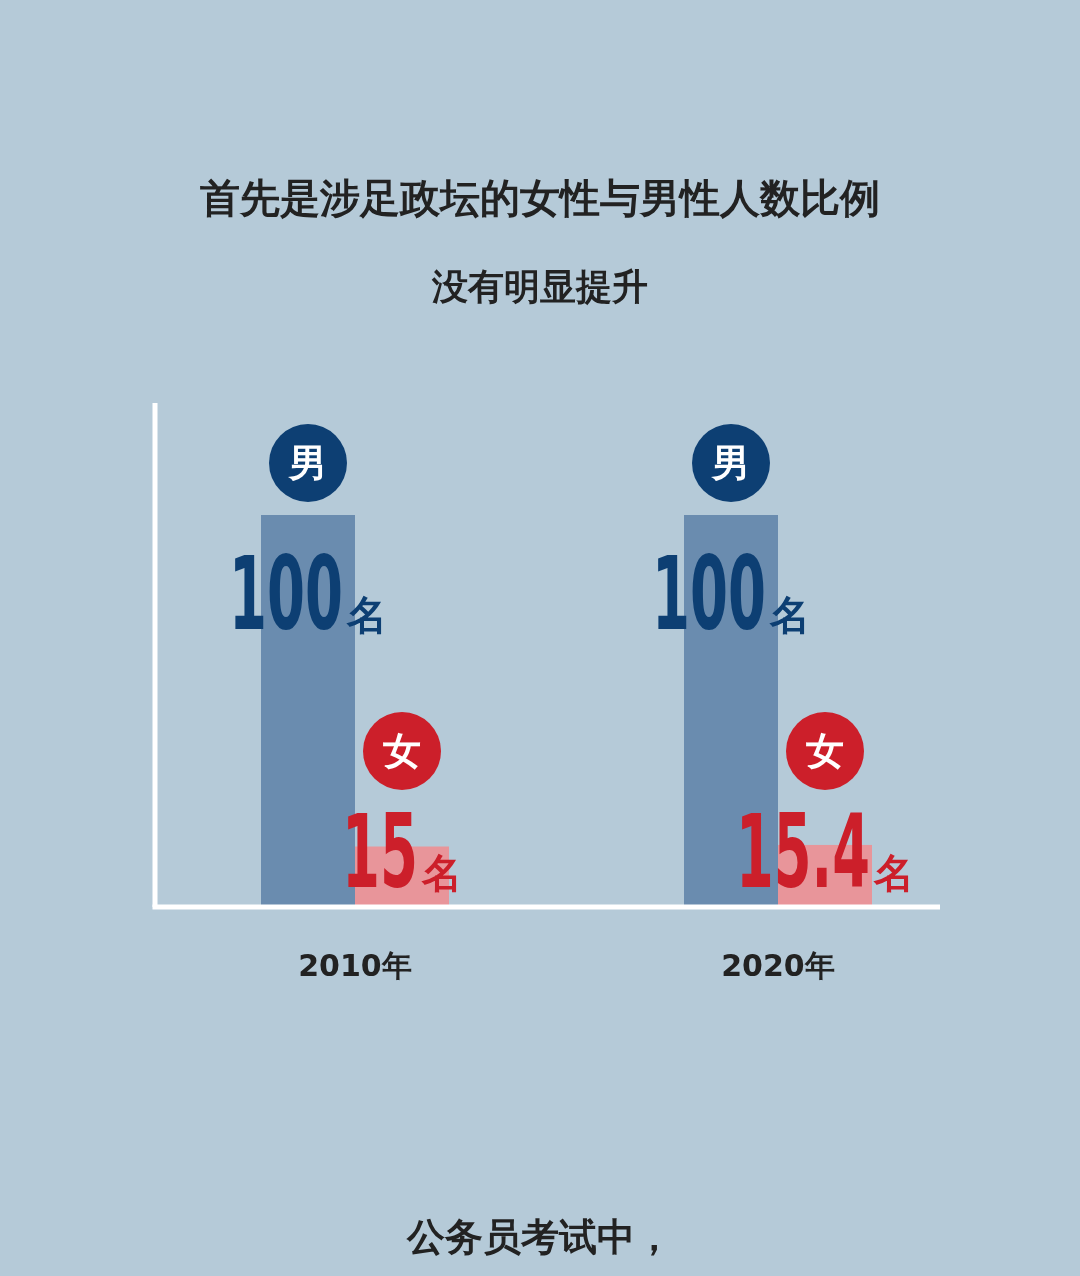 This screenshot has width=1080, height=1276. Describe the element at coordinates (540, 198) in the screenshot. I see `chart-title: 首先是涉足政坛的女性与男性人数比例` at that location.